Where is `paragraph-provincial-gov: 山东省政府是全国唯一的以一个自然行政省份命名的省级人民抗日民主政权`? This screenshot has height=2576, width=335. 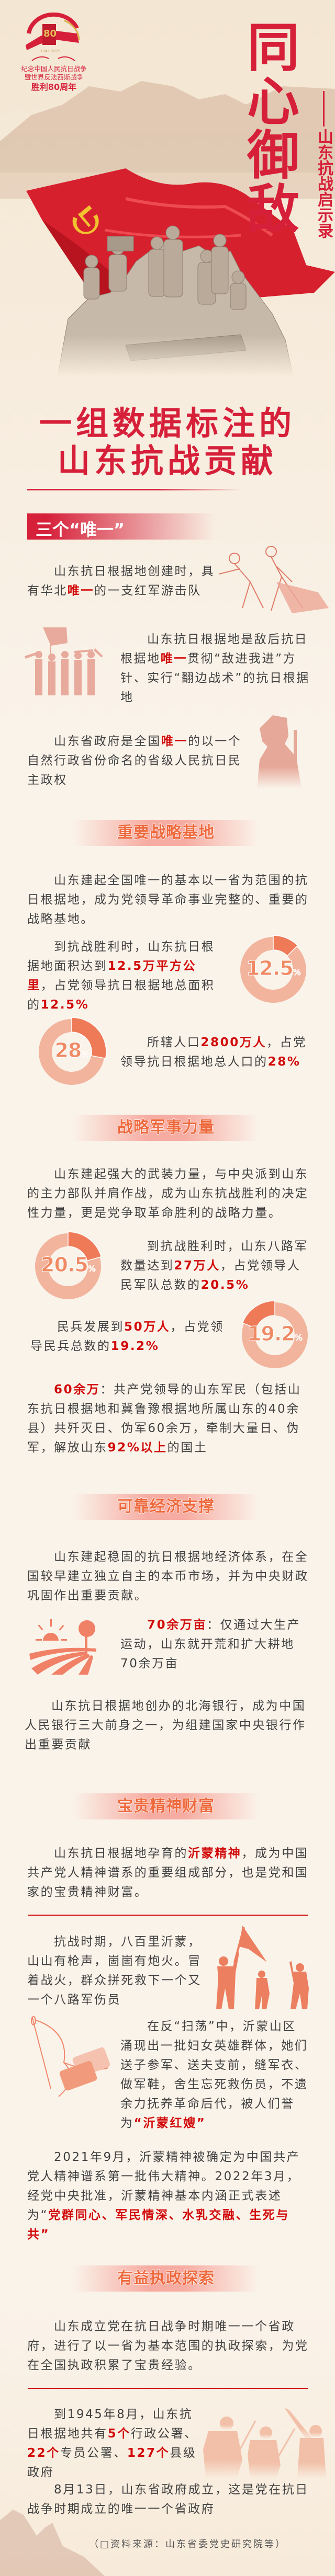
paragraph-provincial-gov: 山东省政府是全国唯一的以一个自然行政省份命名的省级人民抗日民主政权 is located at coordinates (135, 761).